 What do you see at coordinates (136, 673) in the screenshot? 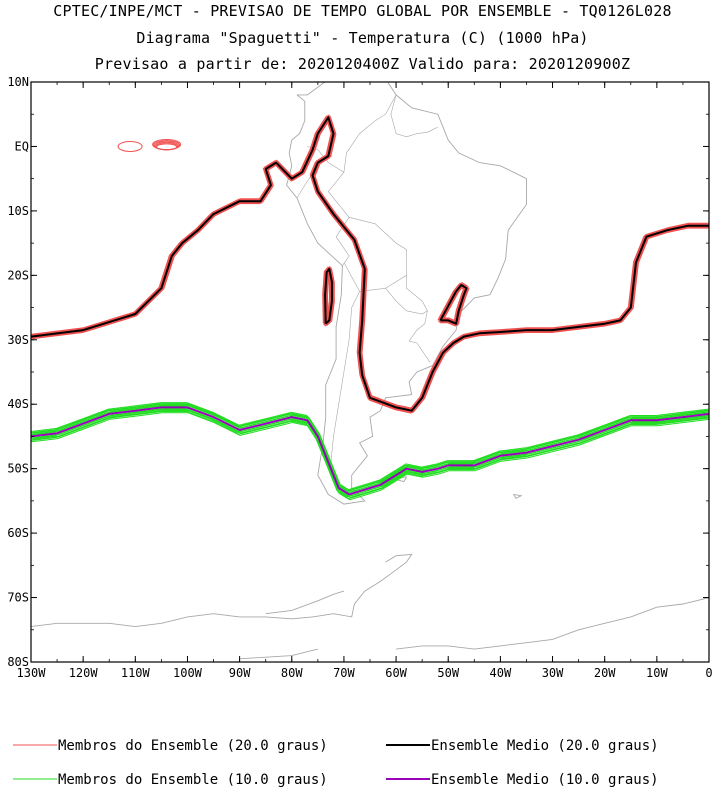
I see `x-tick-label: 110W` at bounding box center [136, 673].